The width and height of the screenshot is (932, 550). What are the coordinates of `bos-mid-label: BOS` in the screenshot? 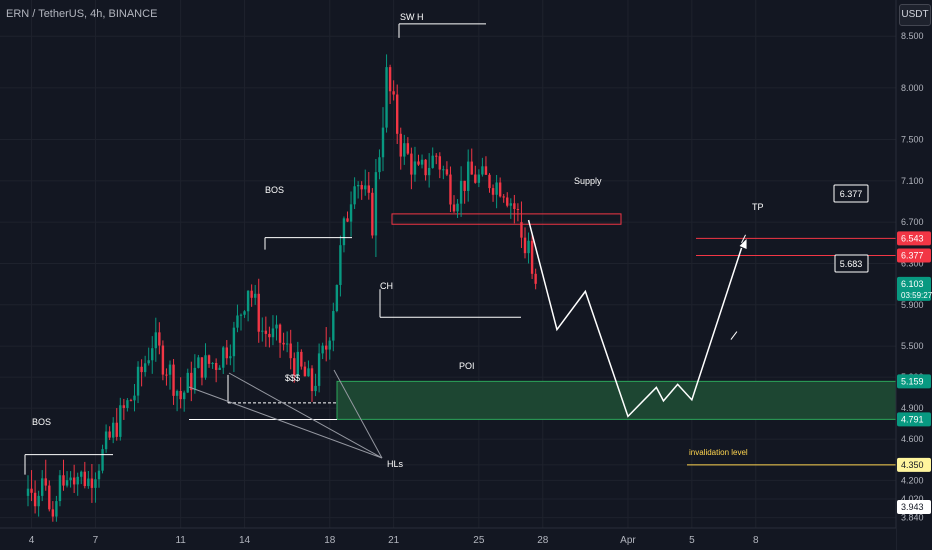 It's located at (274, 190).